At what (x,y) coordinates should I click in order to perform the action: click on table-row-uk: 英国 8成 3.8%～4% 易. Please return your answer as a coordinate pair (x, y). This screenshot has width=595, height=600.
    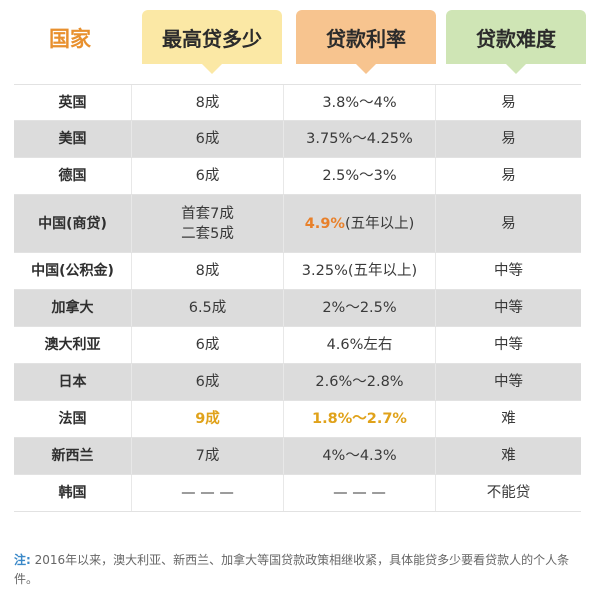
    Looking at the image, I should click on (297, 102).